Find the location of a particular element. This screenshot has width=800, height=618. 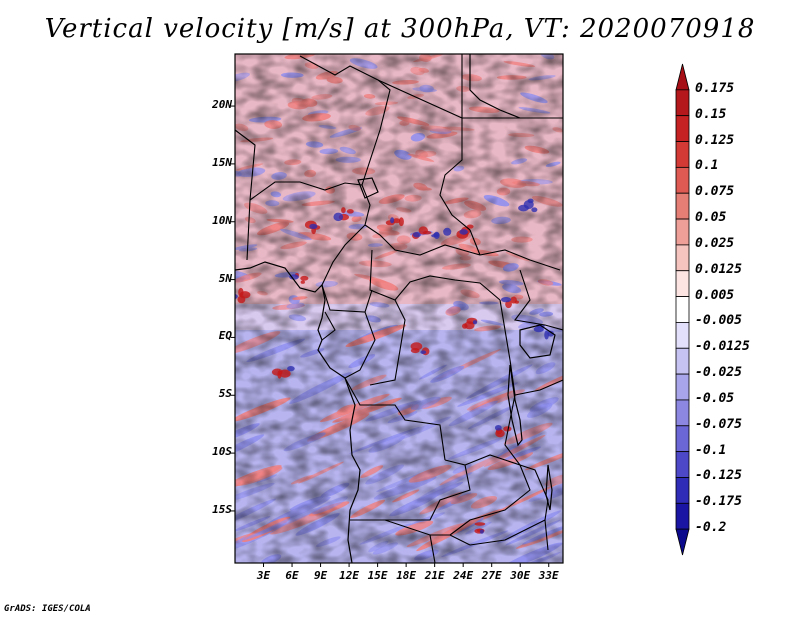

lat-label: 5S is located at coordinates (225, 394).